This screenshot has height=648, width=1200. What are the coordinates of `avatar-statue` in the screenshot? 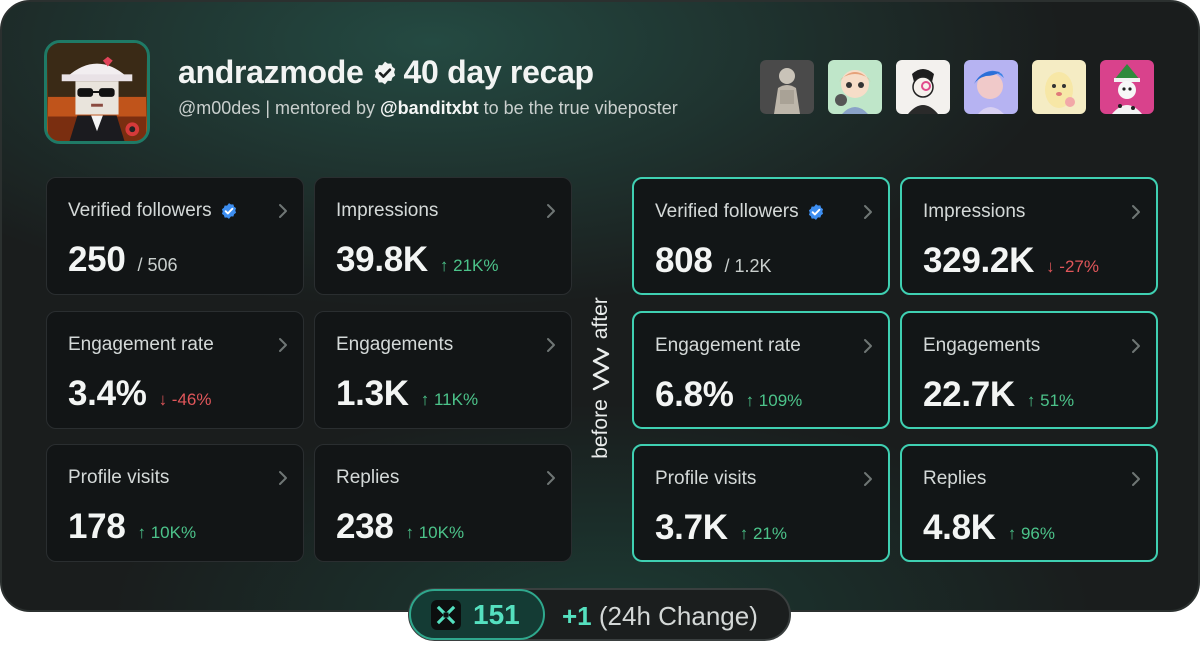 It's located at (787, 87).